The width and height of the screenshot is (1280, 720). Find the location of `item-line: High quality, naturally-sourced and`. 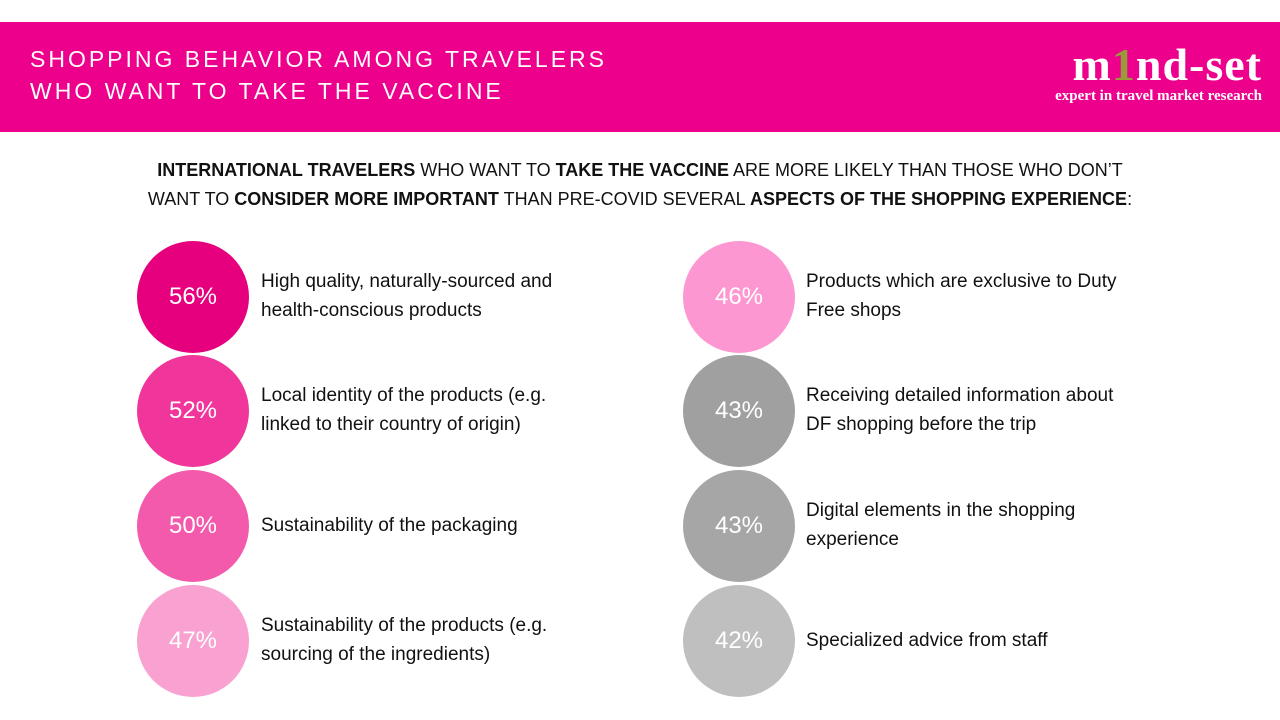

item-line: High quality, naturally-sourced and is located at coordinates (407, 281).